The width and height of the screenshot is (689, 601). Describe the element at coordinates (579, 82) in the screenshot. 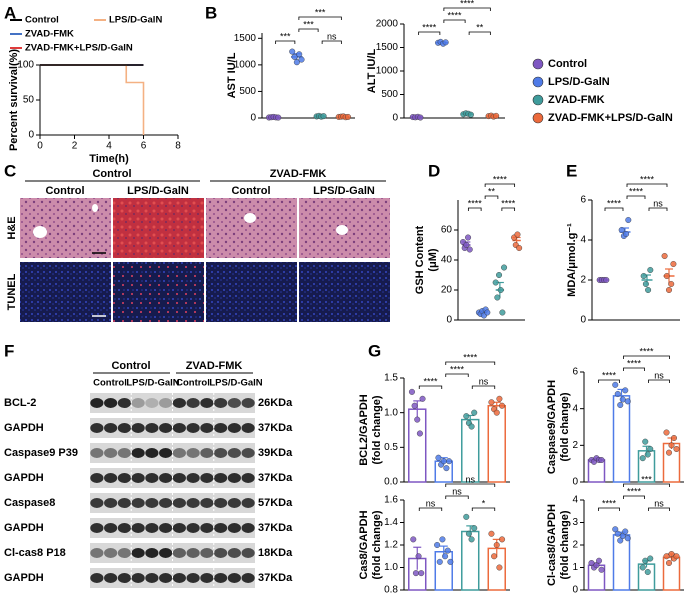

I see `legend-label: LPS/D-GalN` at that location.